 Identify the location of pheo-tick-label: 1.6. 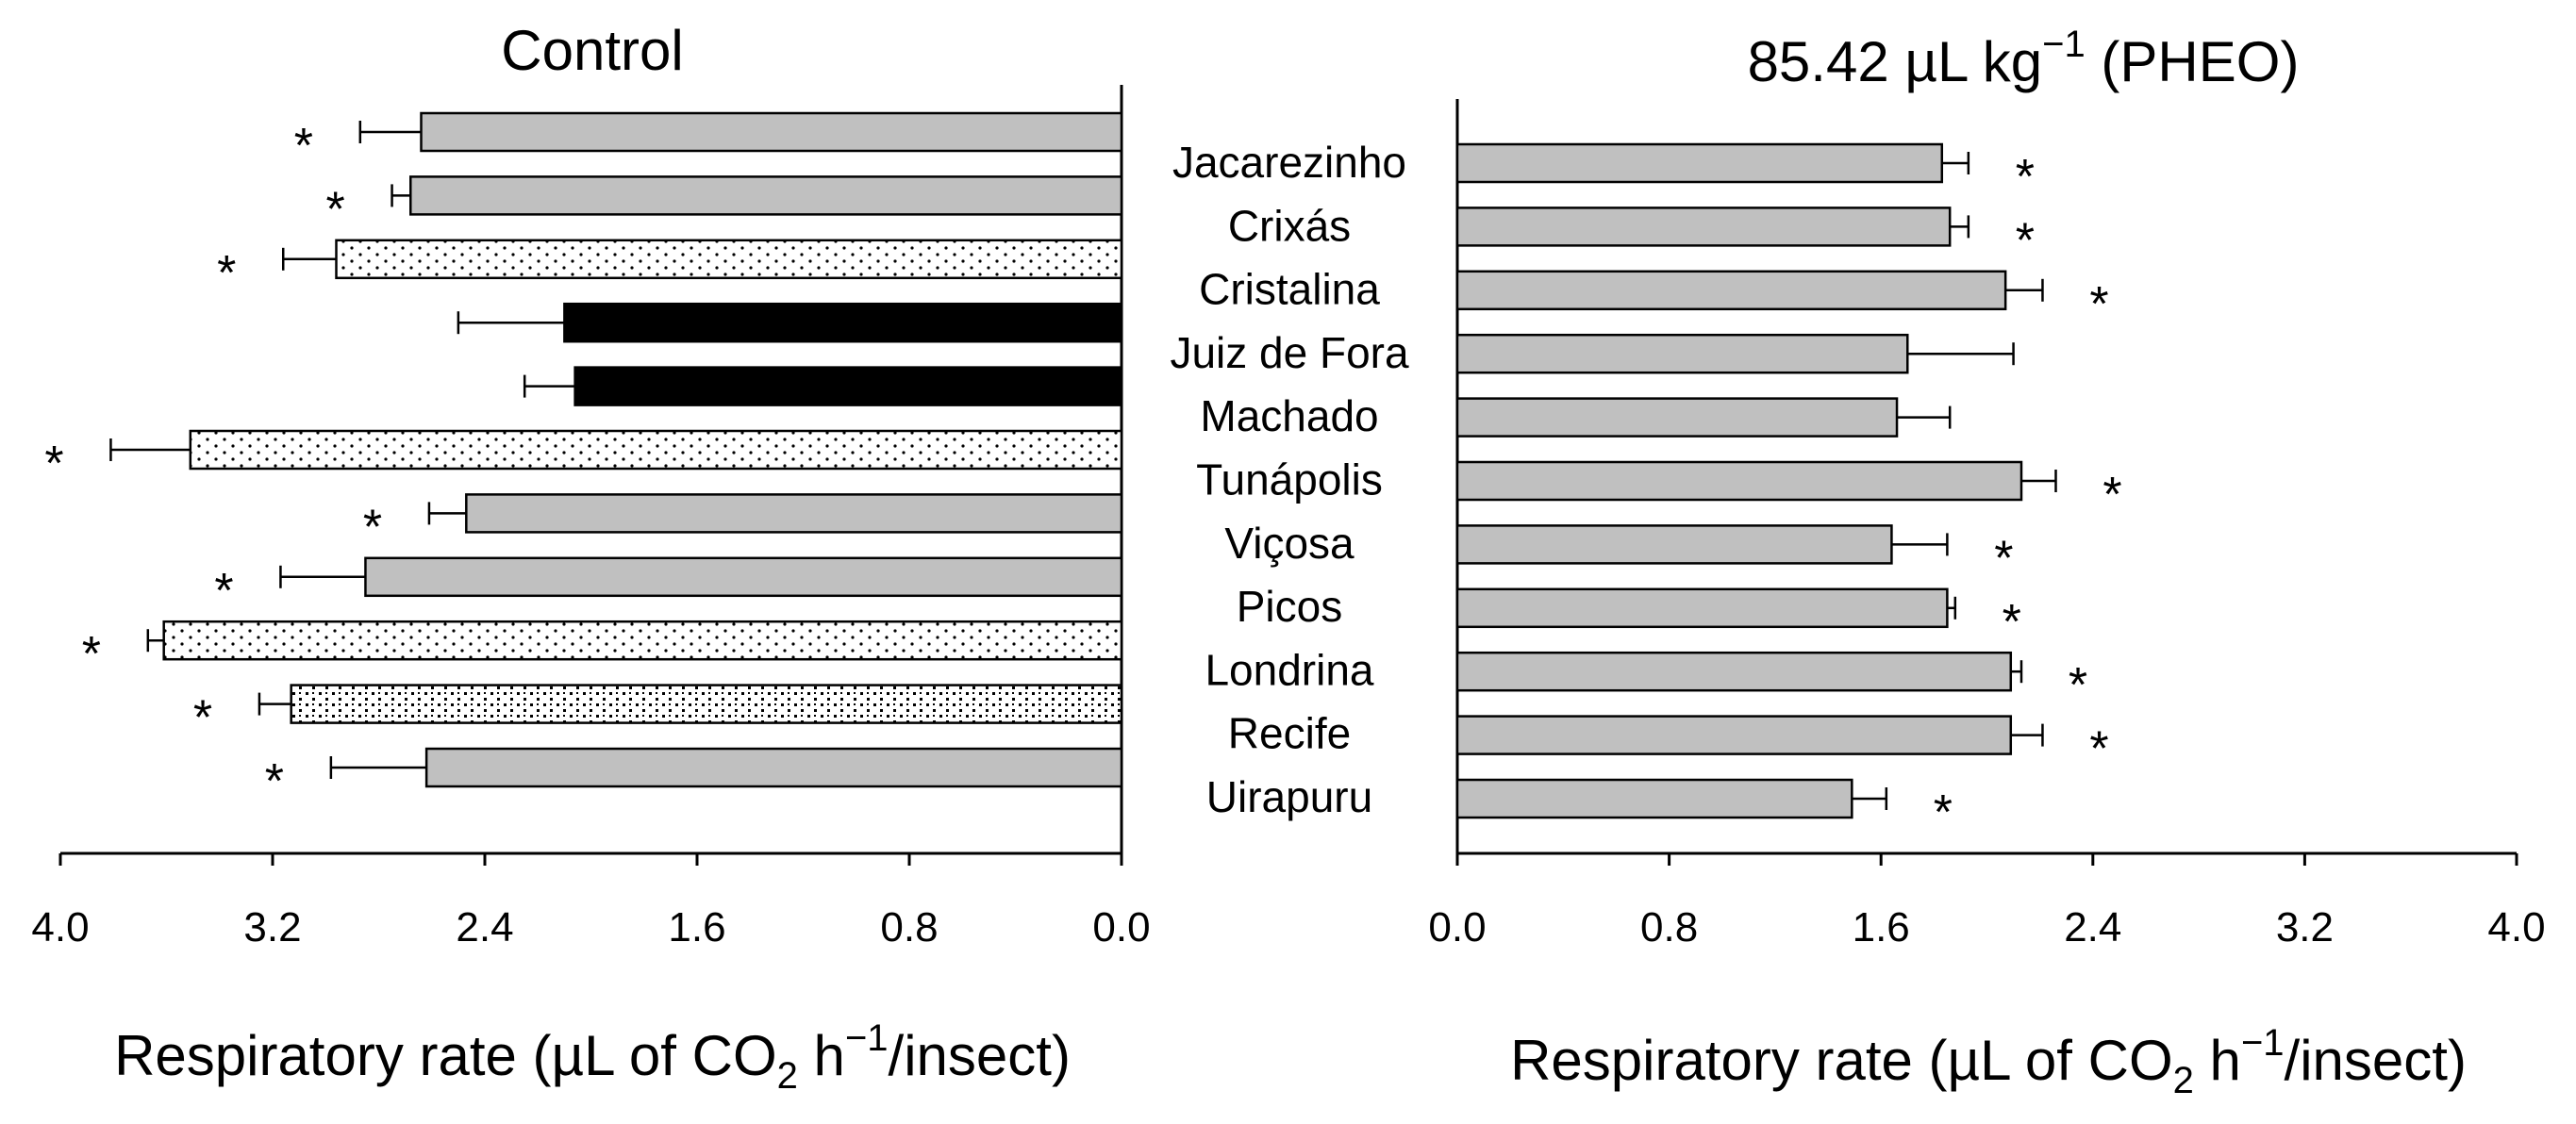
(1882, 927).